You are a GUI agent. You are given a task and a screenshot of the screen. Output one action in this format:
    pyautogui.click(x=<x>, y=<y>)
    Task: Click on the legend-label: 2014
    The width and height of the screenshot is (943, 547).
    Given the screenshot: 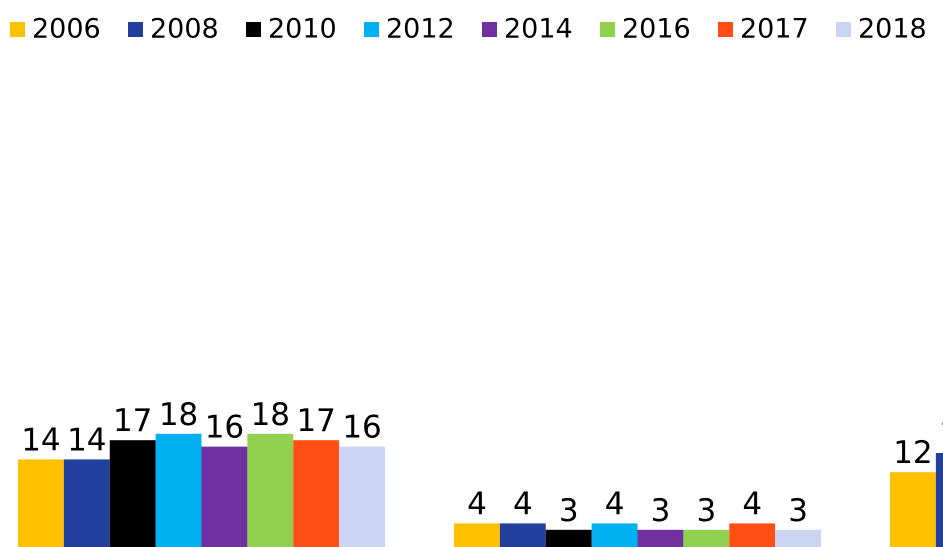 What is the action you would take?
    pyautogui.click(x=538, y=29)
    